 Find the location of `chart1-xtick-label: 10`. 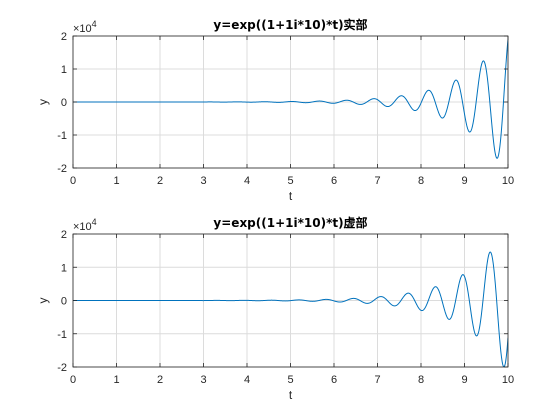

chart1-xtick-label: 10 is located at coordinates (508, 181).